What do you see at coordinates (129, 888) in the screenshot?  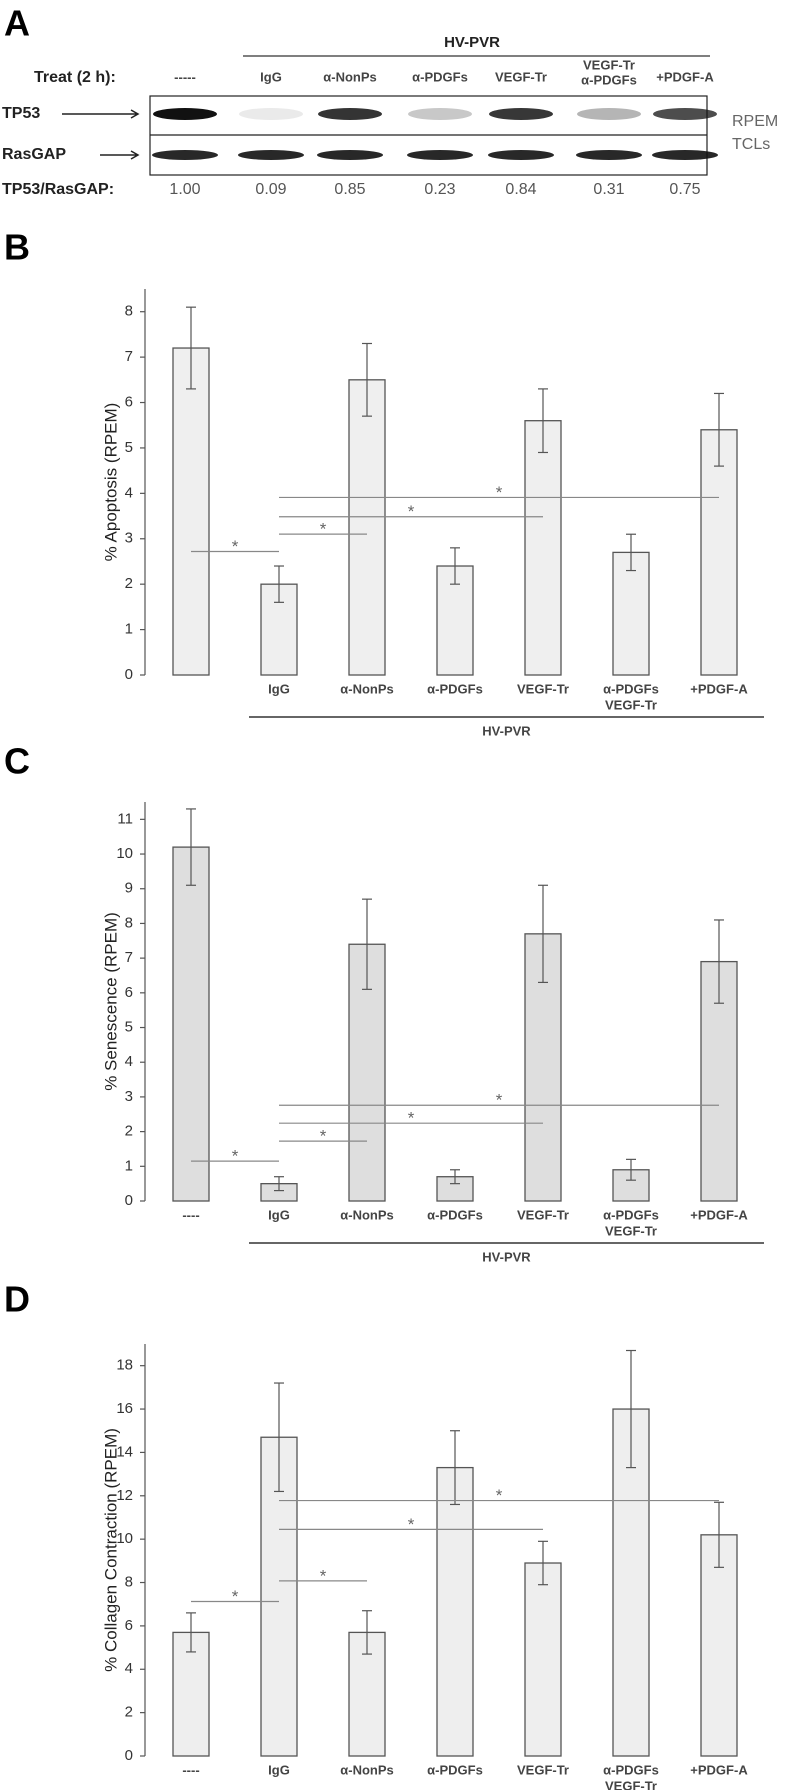 I see `y-tick-label: 9` at bounding box center [129, 888].